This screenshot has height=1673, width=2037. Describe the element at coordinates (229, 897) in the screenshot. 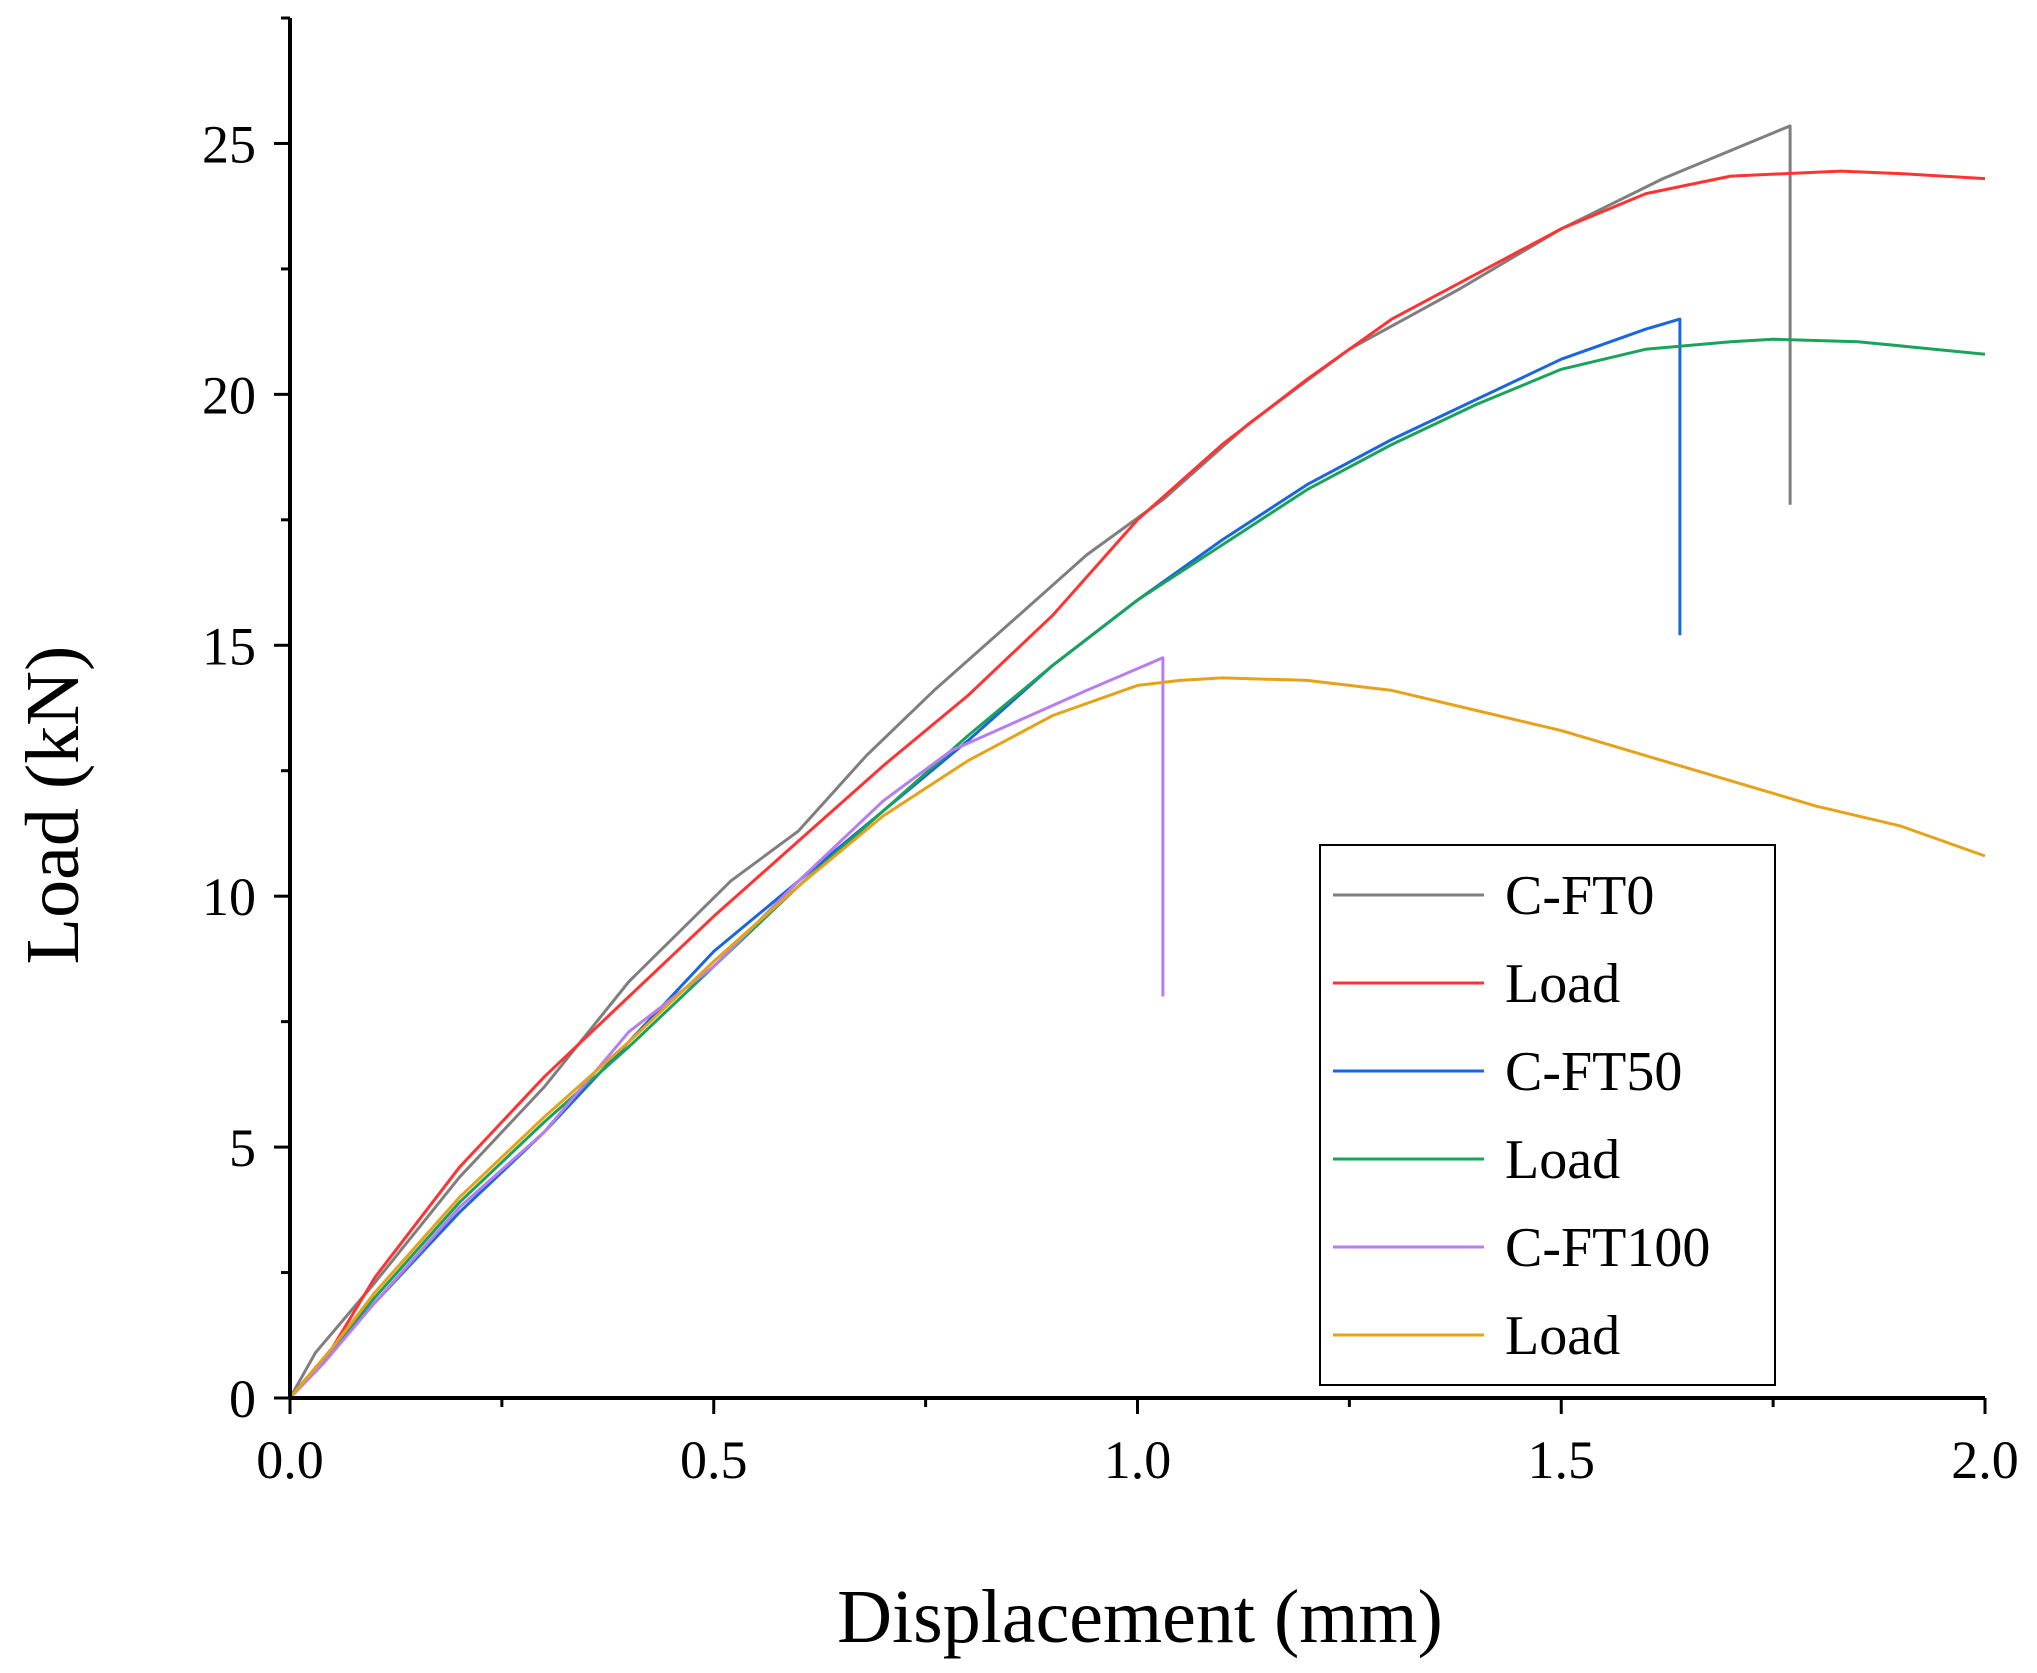

I see `y-tick-label: 10` at that location.